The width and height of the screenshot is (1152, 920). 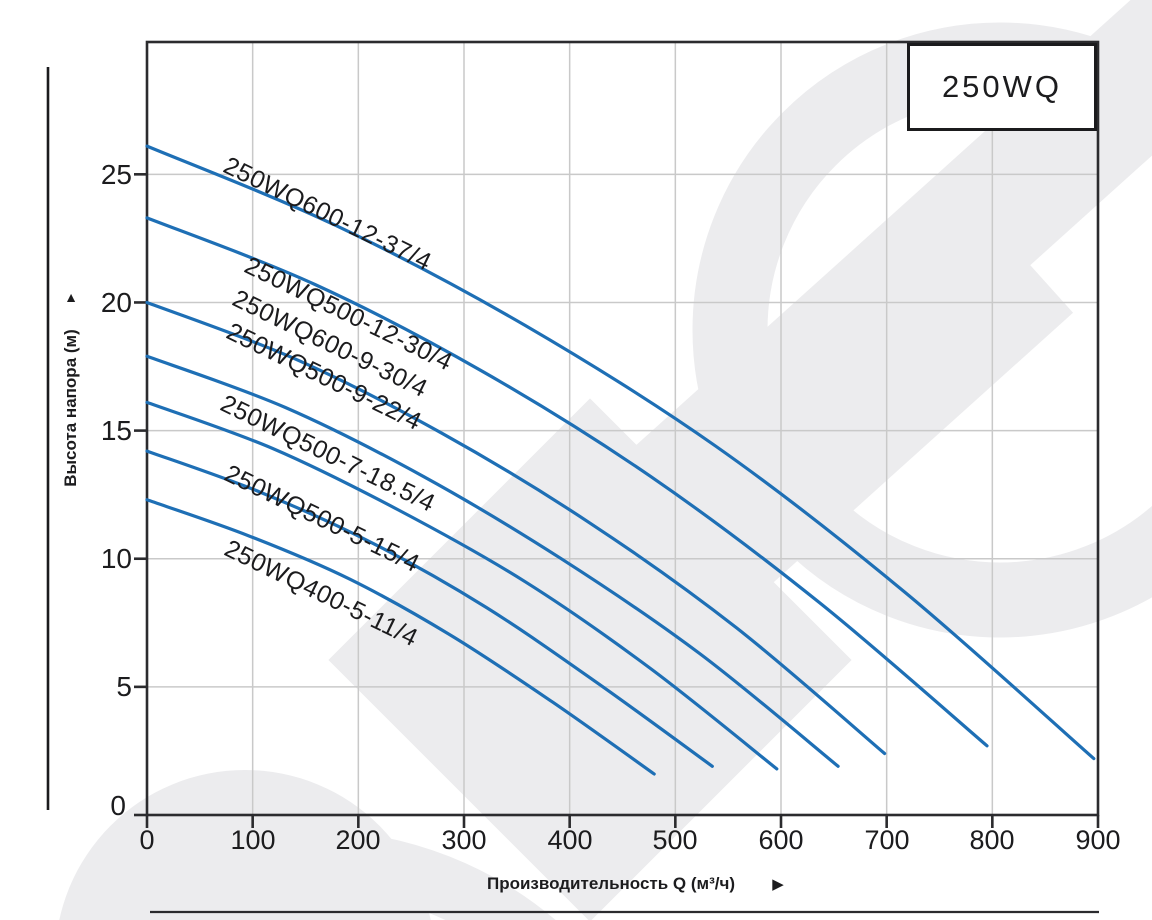 I want to click on x-tick-label: 200, so click(x=358, y=840).